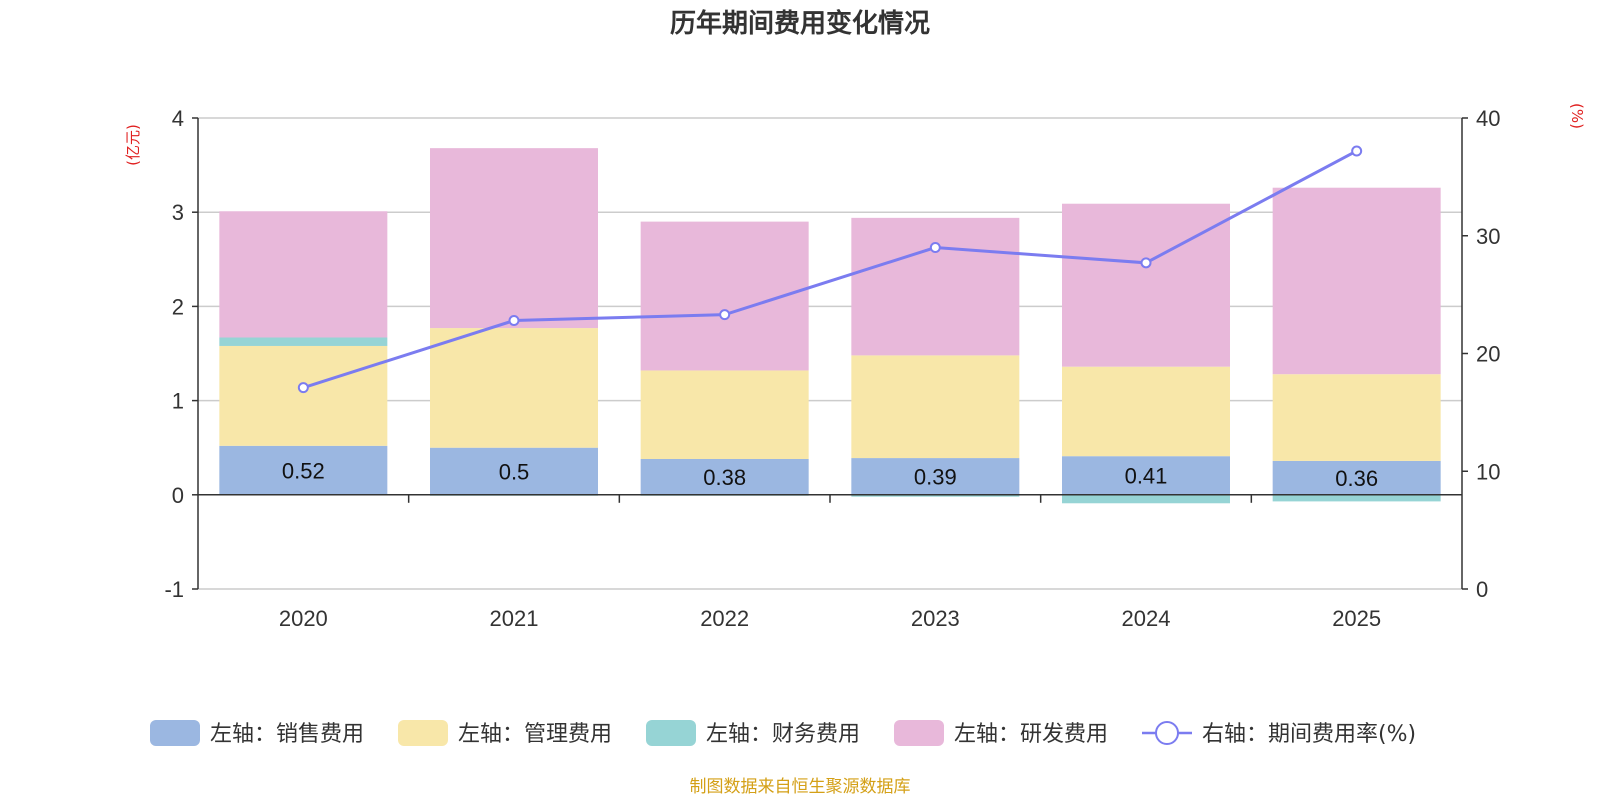  What do you see at coordinates (178, 118) in the screenshot?
I see `left-tick-label: 4` at bounding box center [178, 118].